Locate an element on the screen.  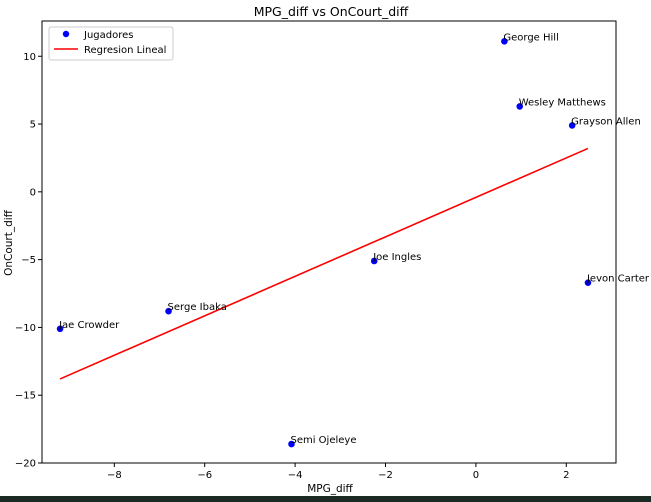
point-label: Jae Crowder is located at coordinates (89, 325).